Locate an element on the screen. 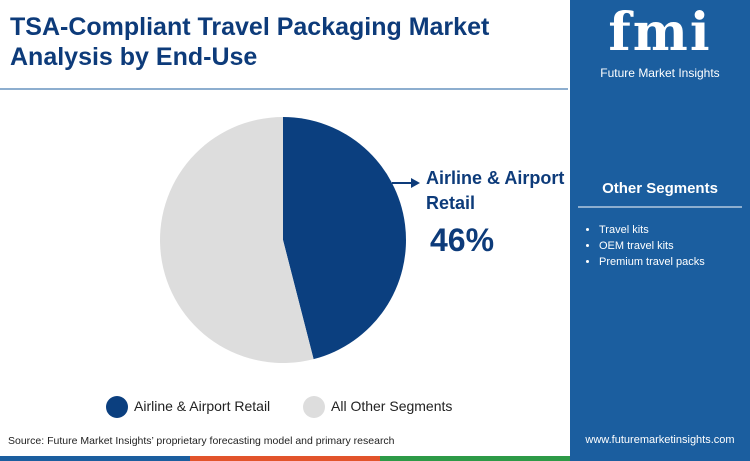 The width and height of the screenshot is (750, 461). side-item: Travel kits is located at coordinates (652, 230).